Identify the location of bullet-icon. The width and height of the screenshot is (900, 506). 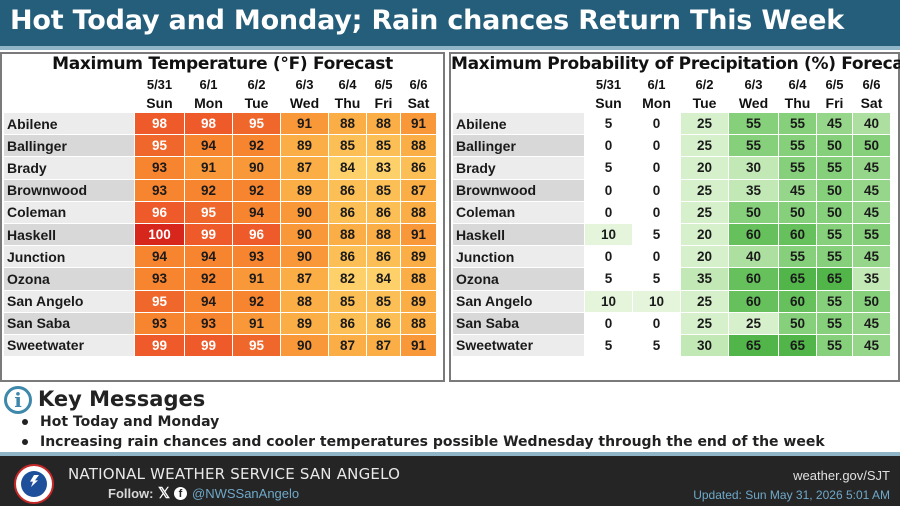
(25, 422).